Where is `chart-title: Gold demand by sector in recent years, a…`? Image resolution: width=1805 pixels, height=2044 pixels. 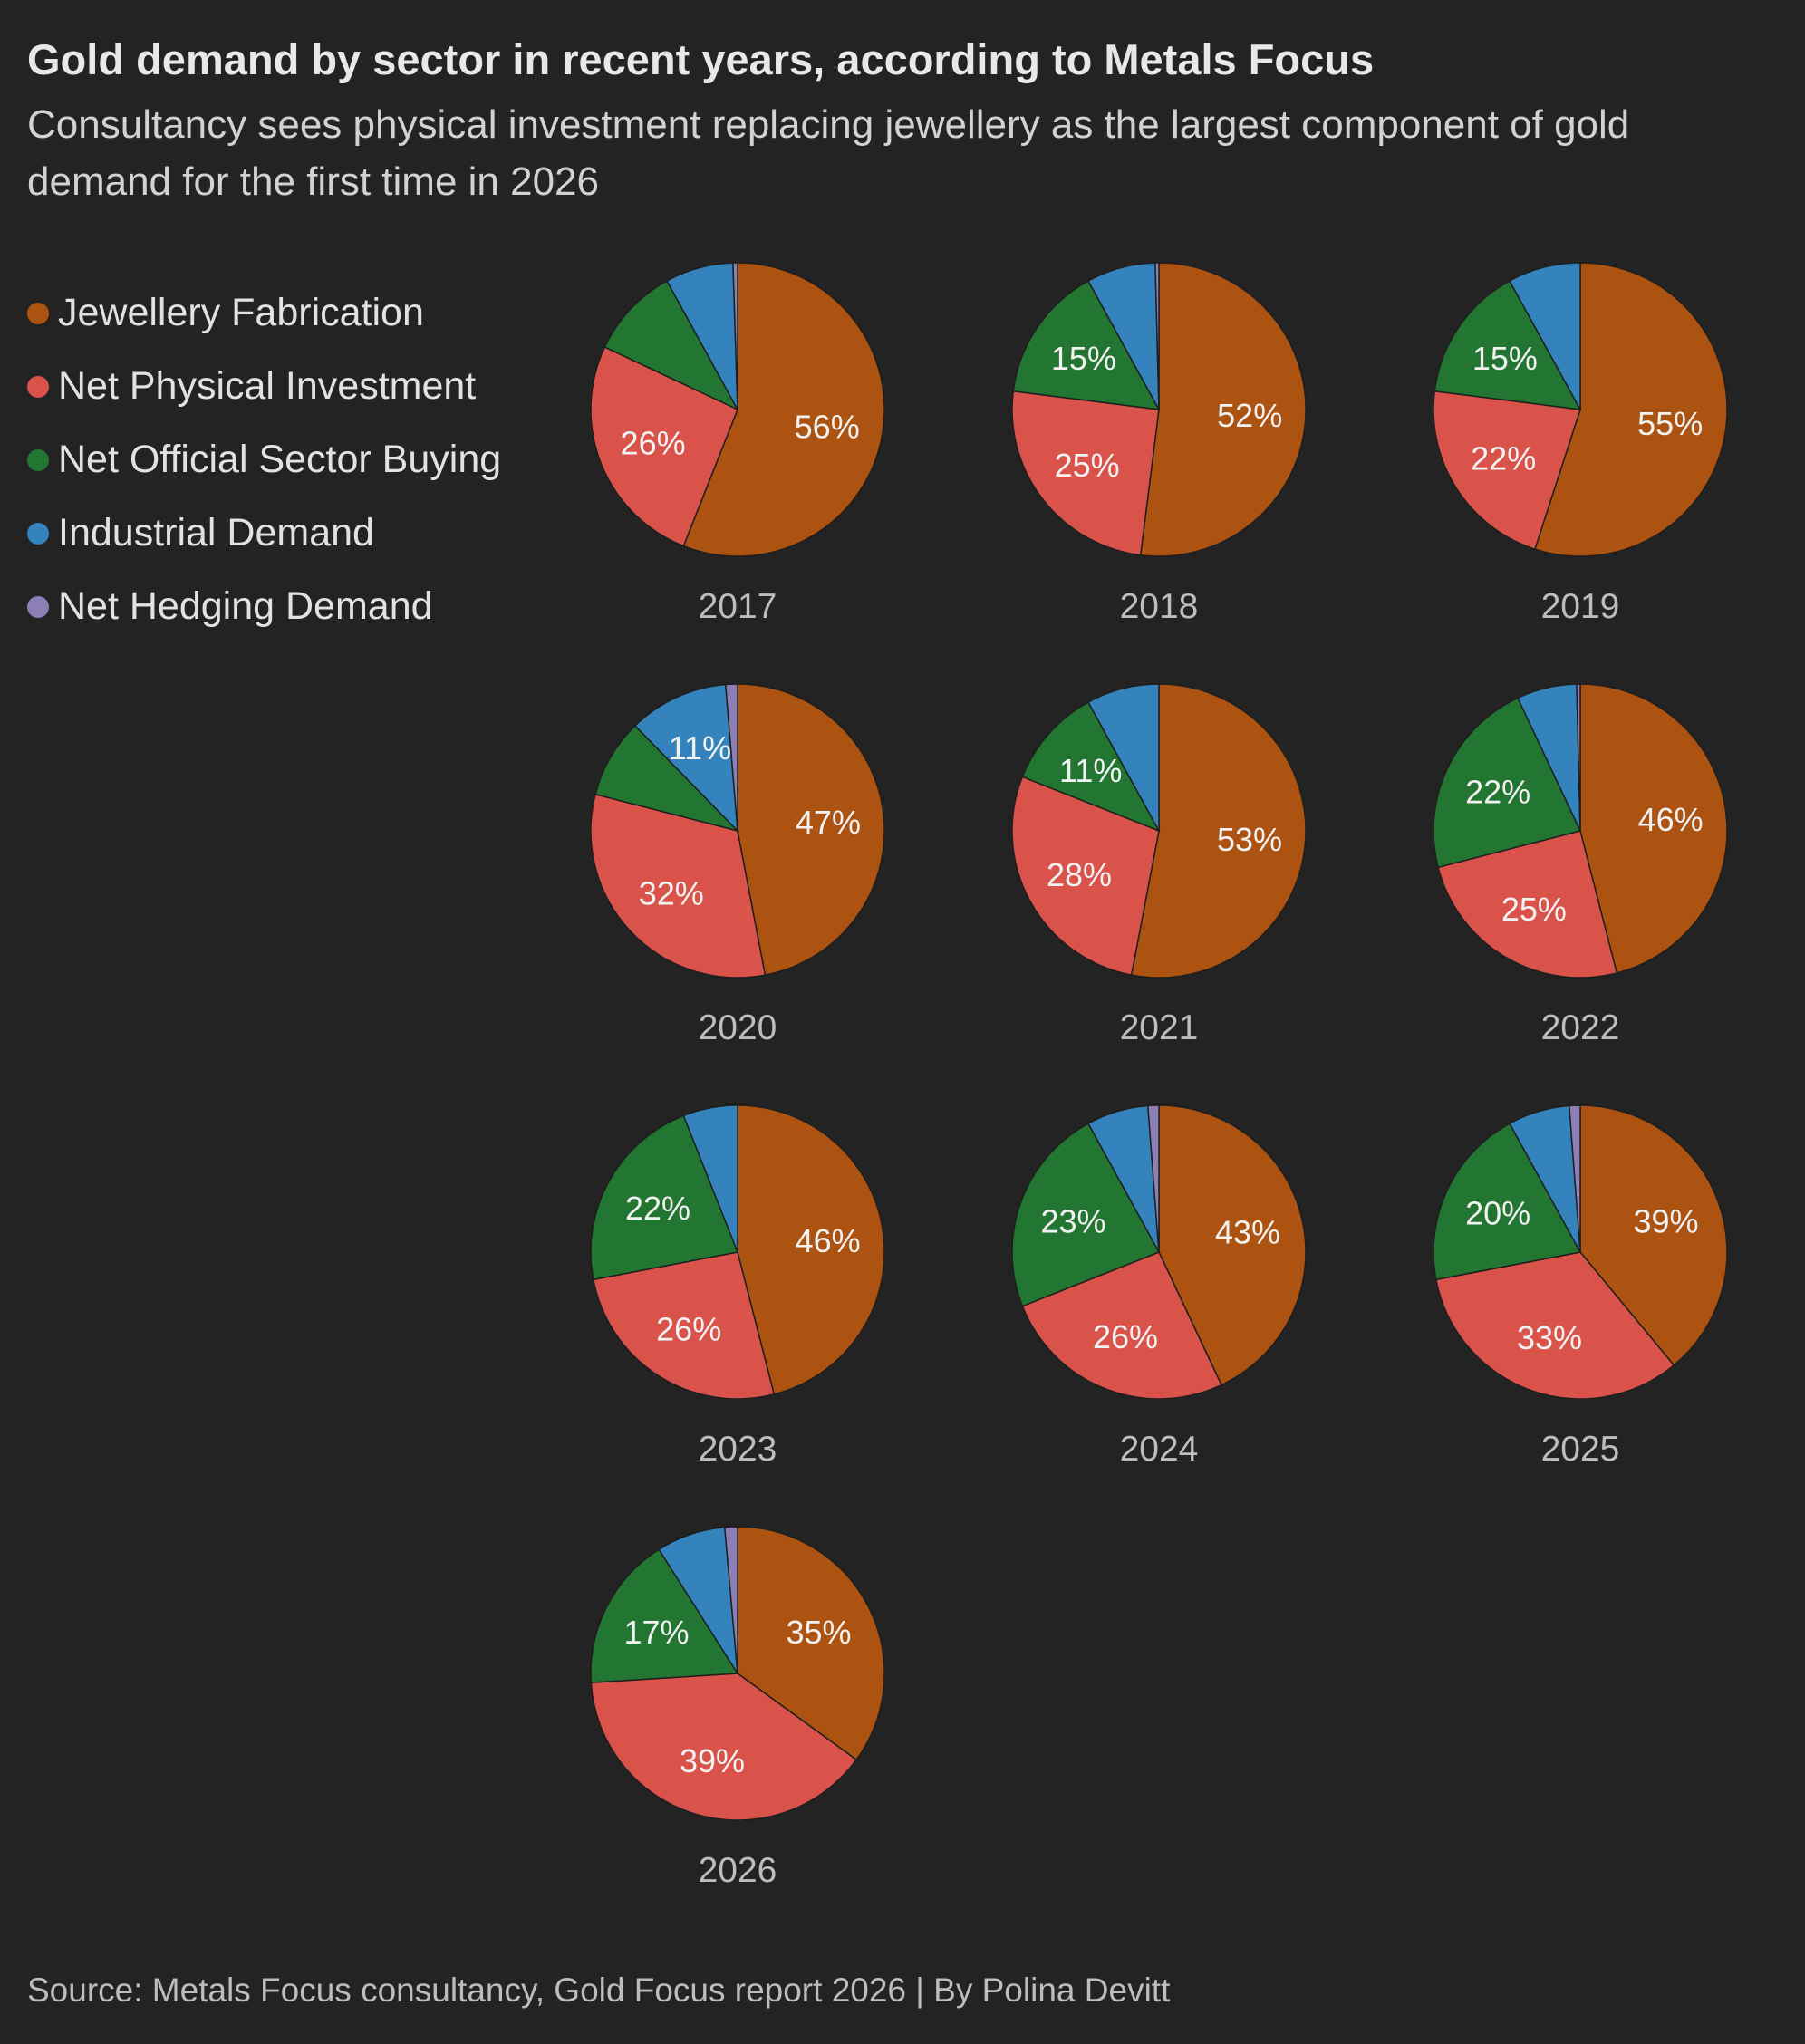
chart-title: Gold demand by sector in recent years, a… is located at coordinates (701, 59).